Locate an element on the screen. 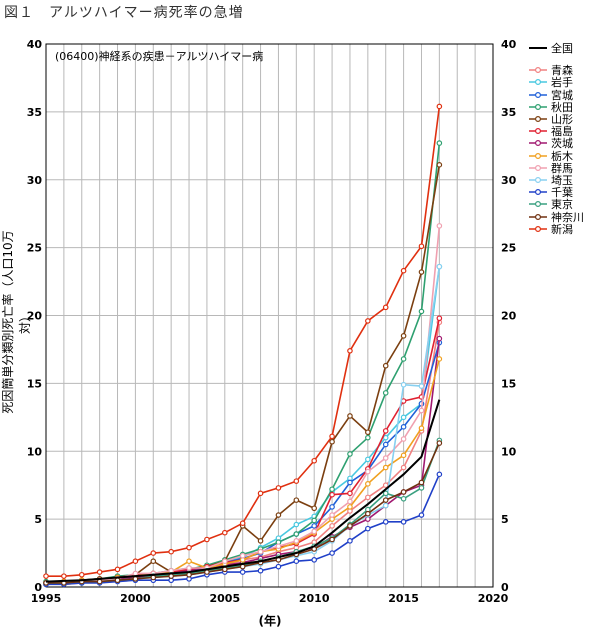 This screenshot has height=640, width=601. legend-label: 群馬 is located at coordinates (562, 168).